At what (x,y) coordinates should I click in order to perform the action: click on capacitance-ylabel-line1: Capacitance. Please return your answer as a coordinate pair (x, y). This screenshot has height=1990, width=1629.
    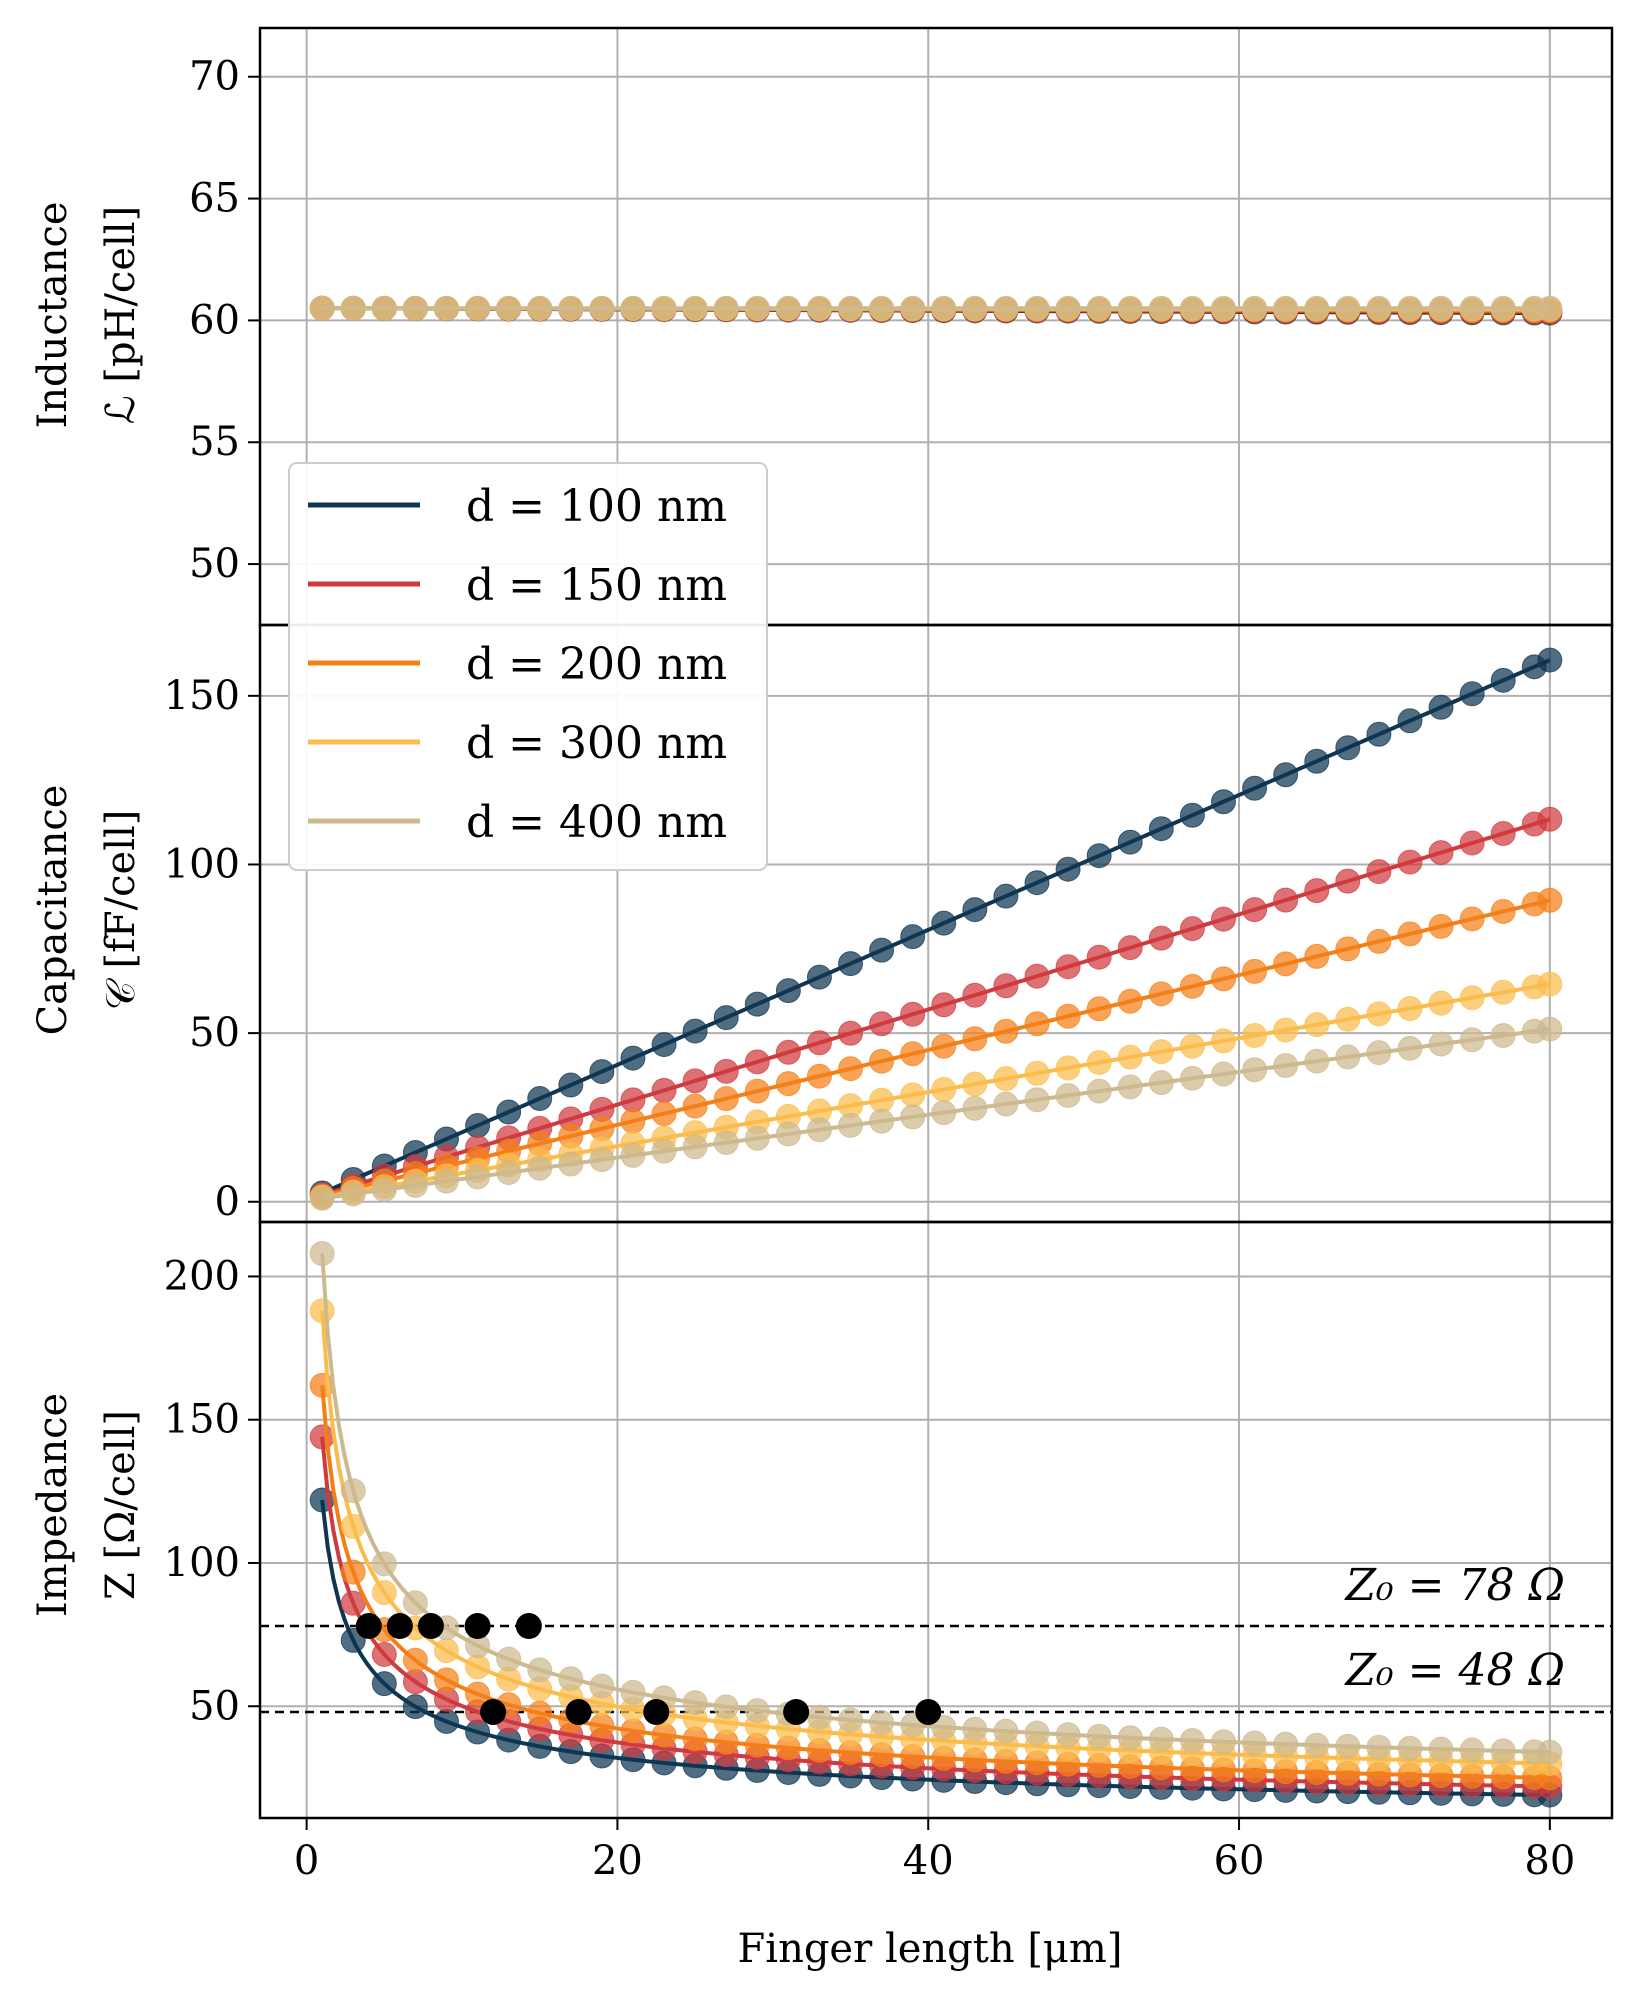
    Looking at the image, I should click on (53, 910).